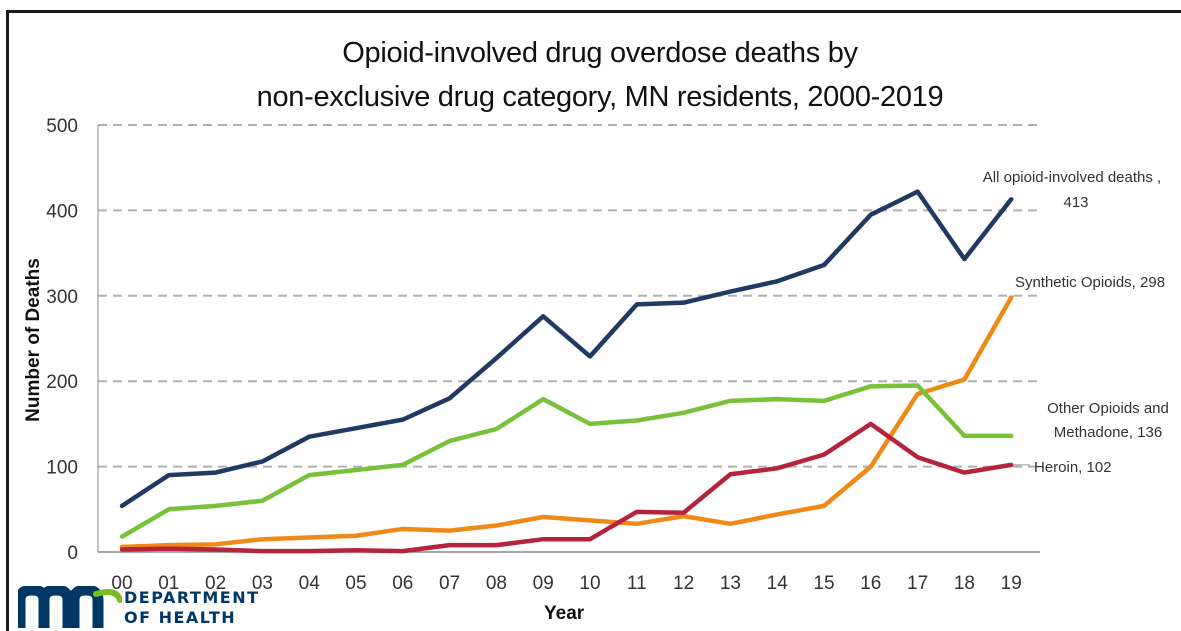  What do you see at coordinates (637, 583) in the screenshot?
I see `x-tick-label-11: 11` at bounding box center [637, 583].